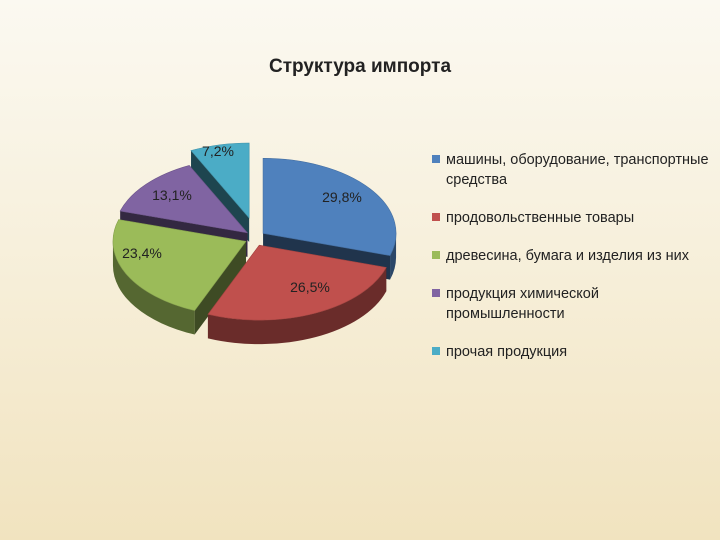 Image resolution: width=720 pixels, height=540 pixels. I want to click on slice-machinery, so click(329, 207).